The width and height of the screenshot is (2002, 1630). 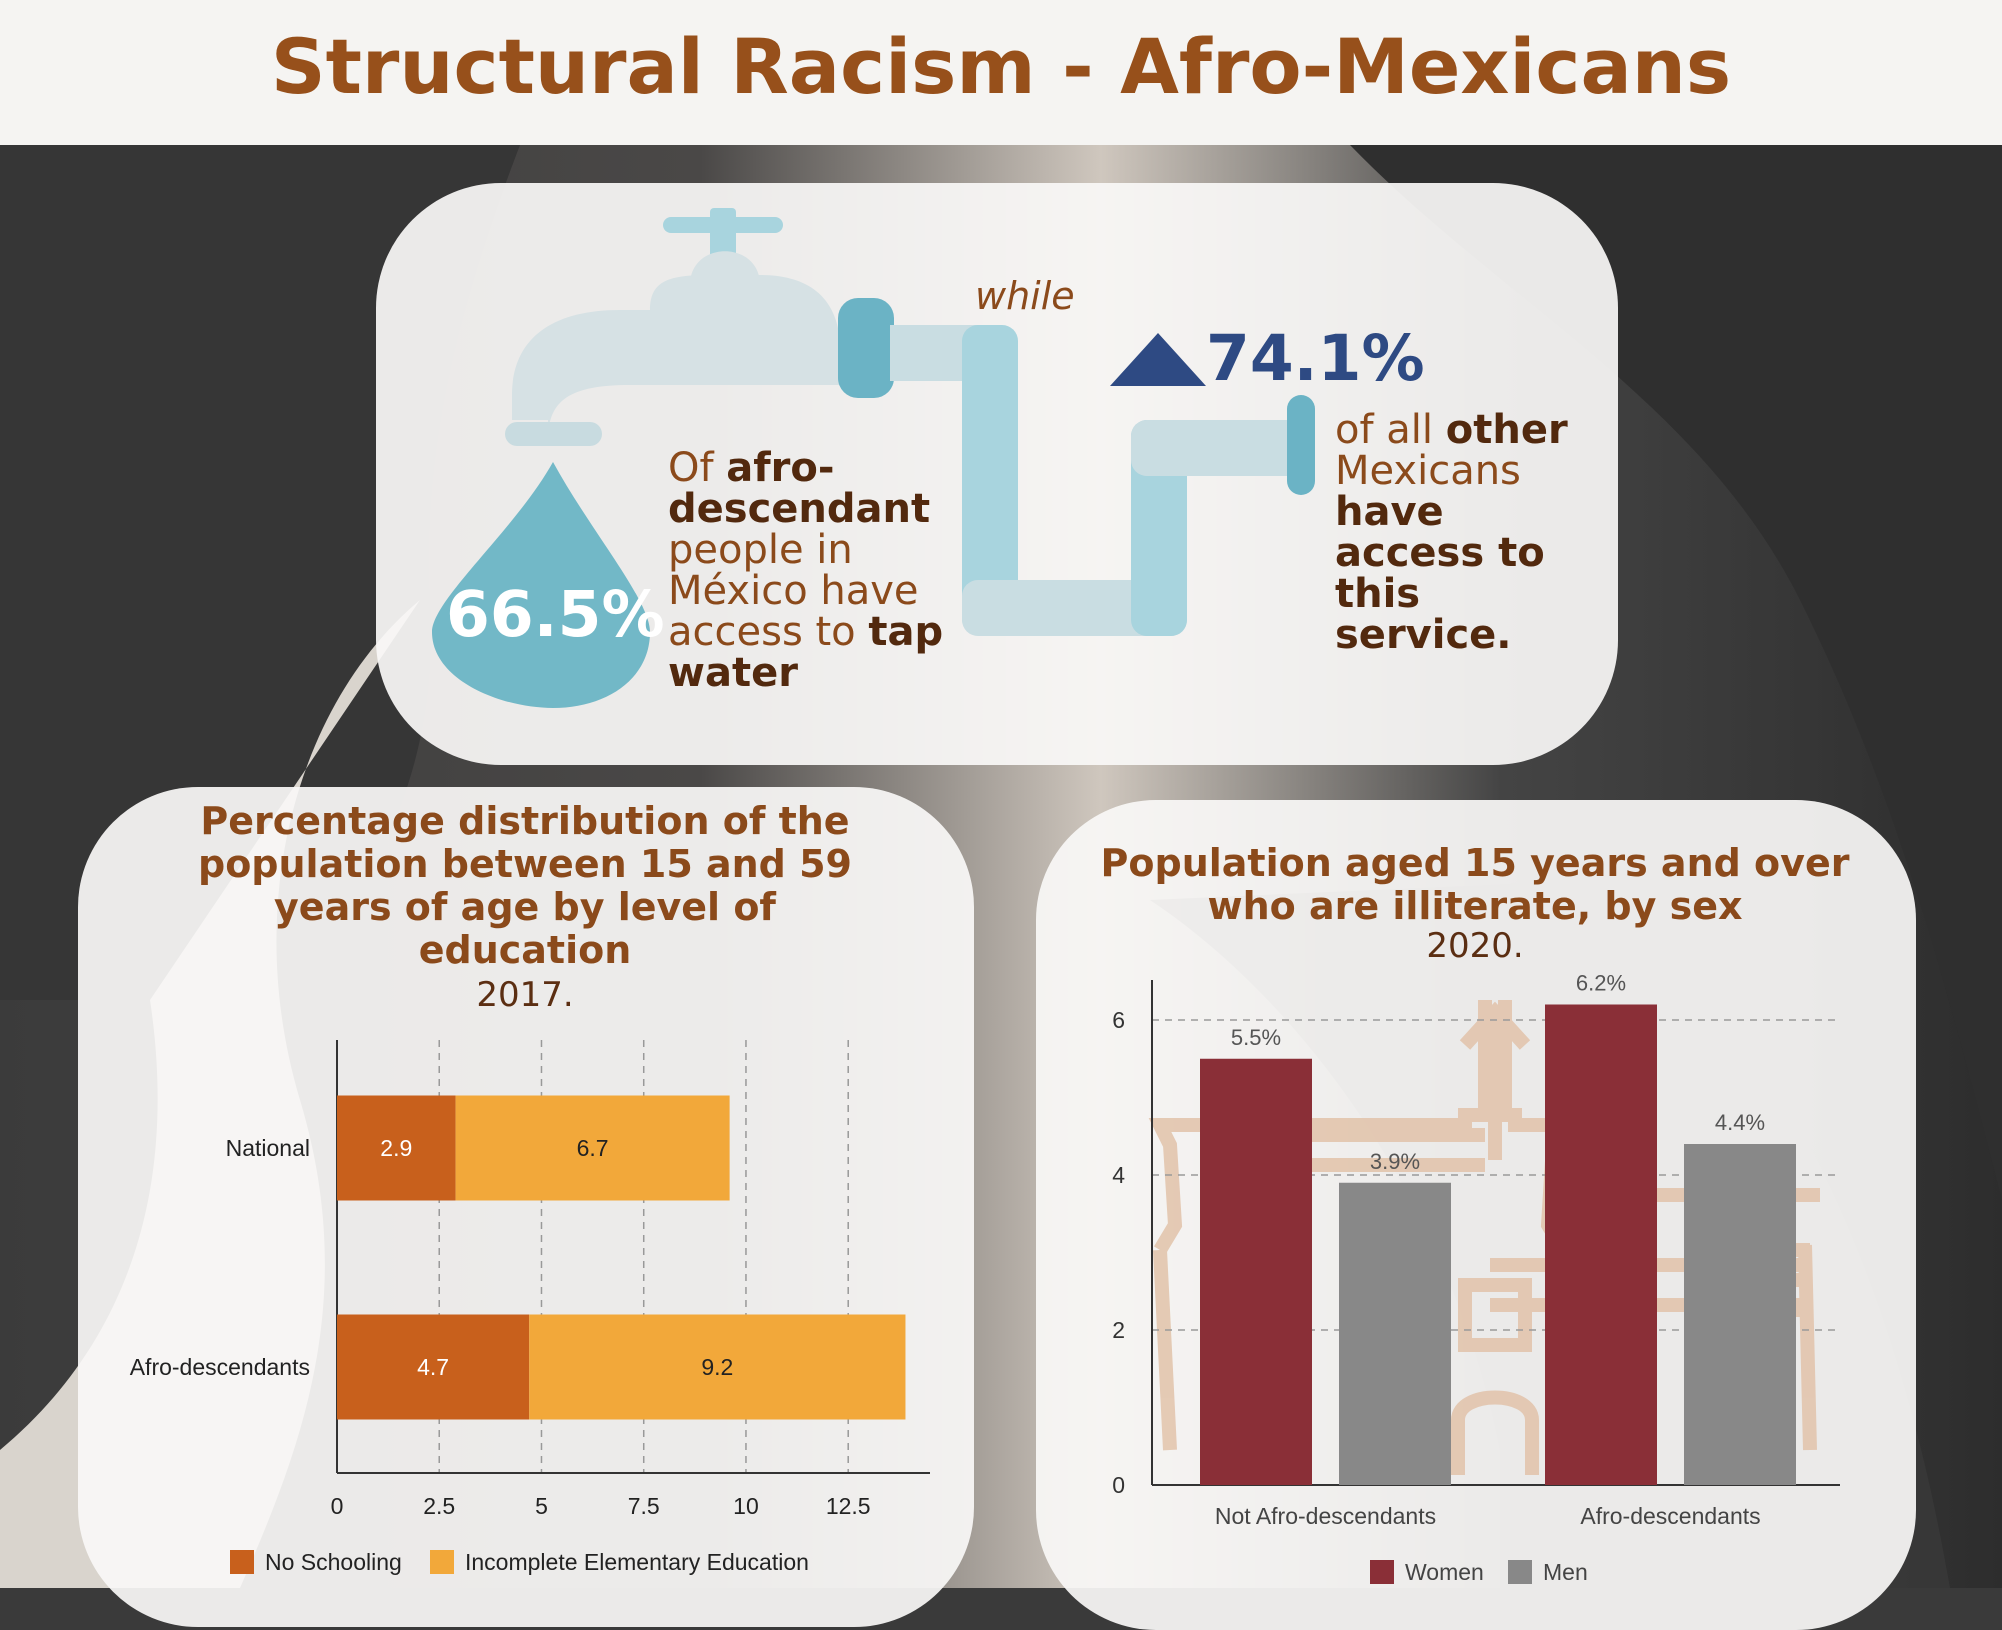 I want to click on data-label: 5.5%, so click(x=1256, y=1037).